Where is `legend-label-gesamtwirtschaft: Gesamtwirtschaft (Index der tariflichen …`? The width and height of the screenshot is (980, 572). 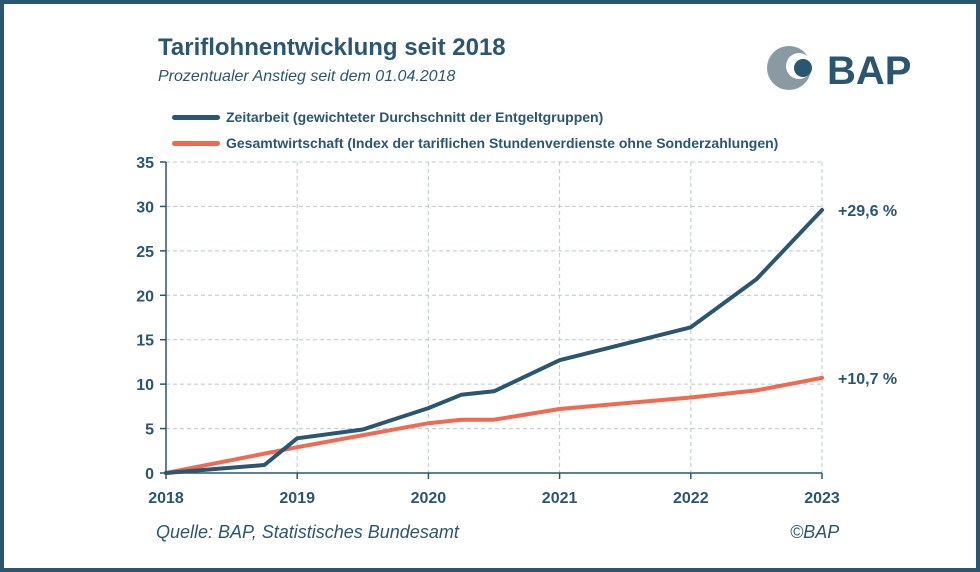
legend-label-gesamtwirtschaft: Gesamtwirtschaft (Index der tariflichen … is located at coordinates (502, 143).